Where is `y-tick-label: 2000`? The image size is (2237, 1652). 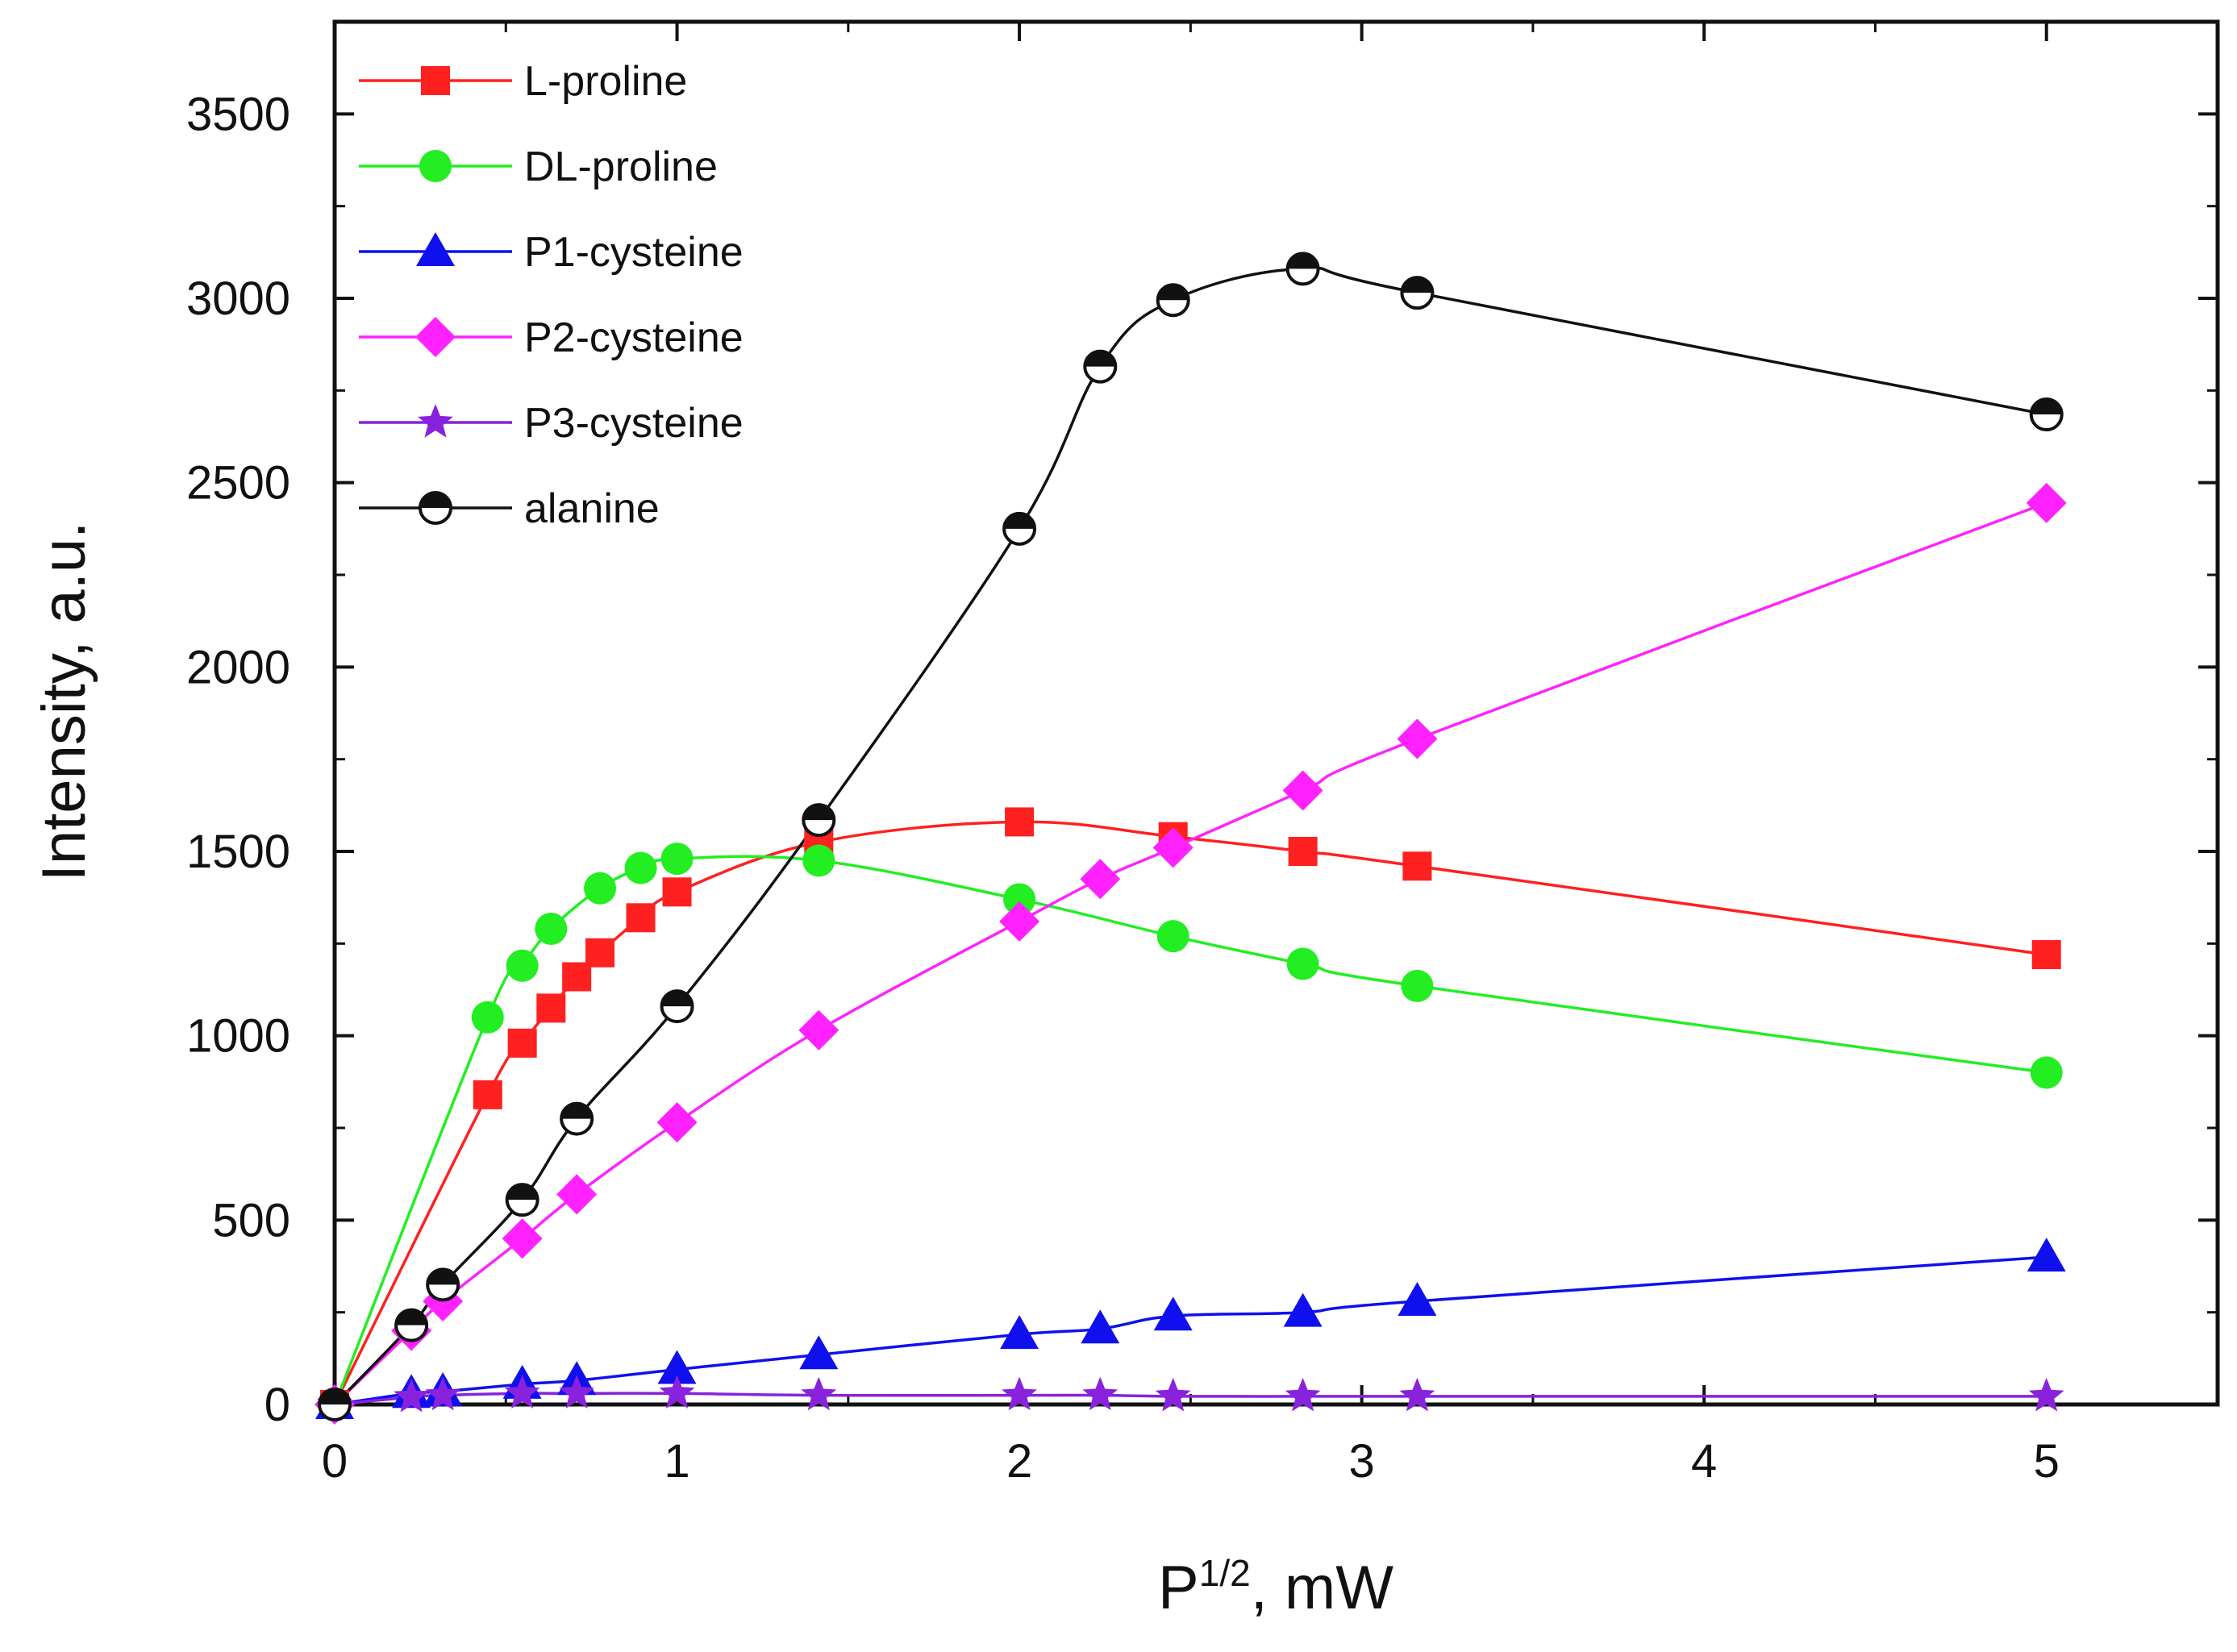 y-tick-label: 2000 is located at coordinates (238, 667).